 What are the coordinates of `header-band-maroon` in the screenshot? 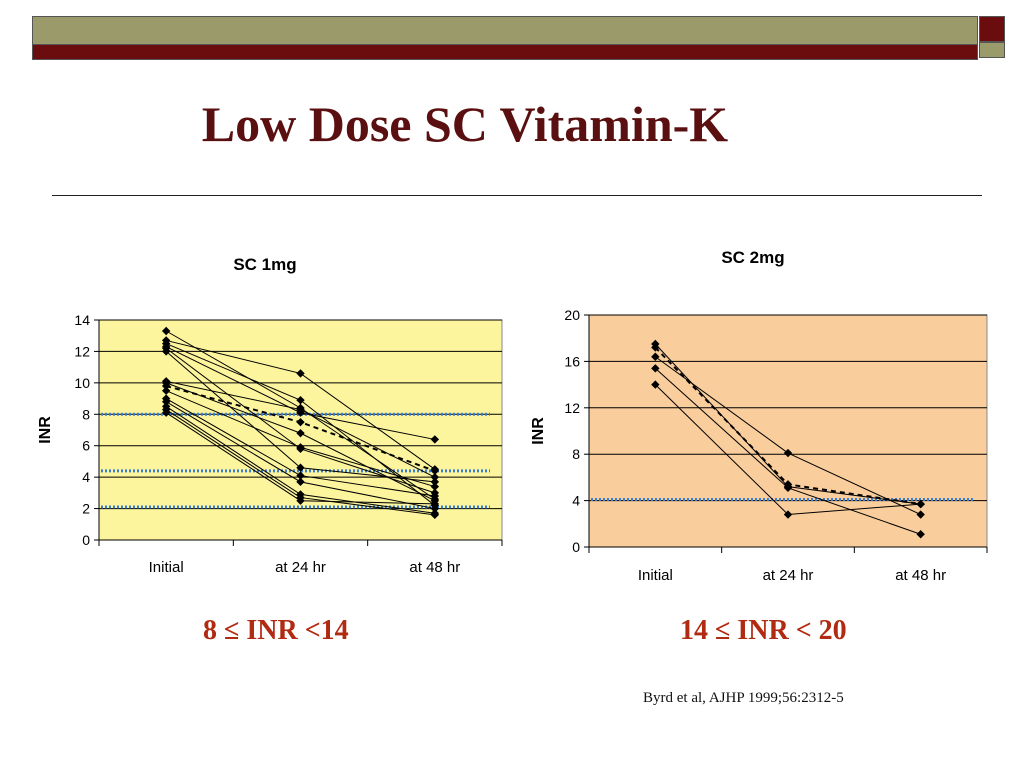 It's located at (505, 52).